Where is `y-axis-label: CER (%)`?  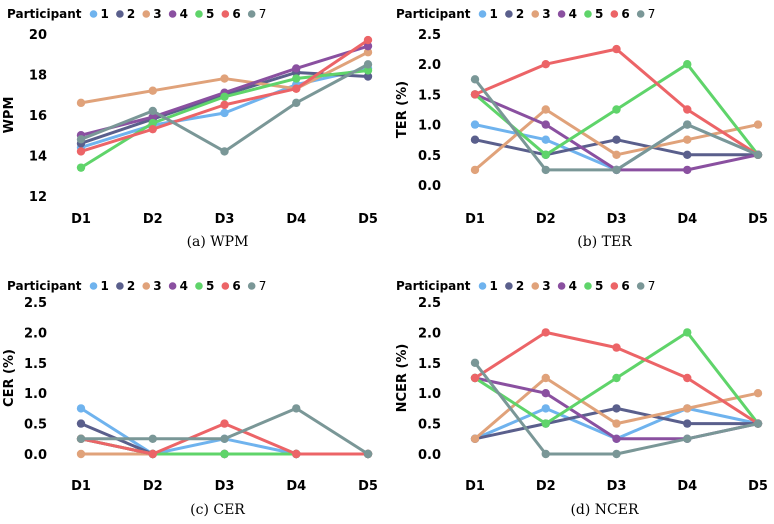 y-axis-label: CER (%) is located at coordinates (9, 378).